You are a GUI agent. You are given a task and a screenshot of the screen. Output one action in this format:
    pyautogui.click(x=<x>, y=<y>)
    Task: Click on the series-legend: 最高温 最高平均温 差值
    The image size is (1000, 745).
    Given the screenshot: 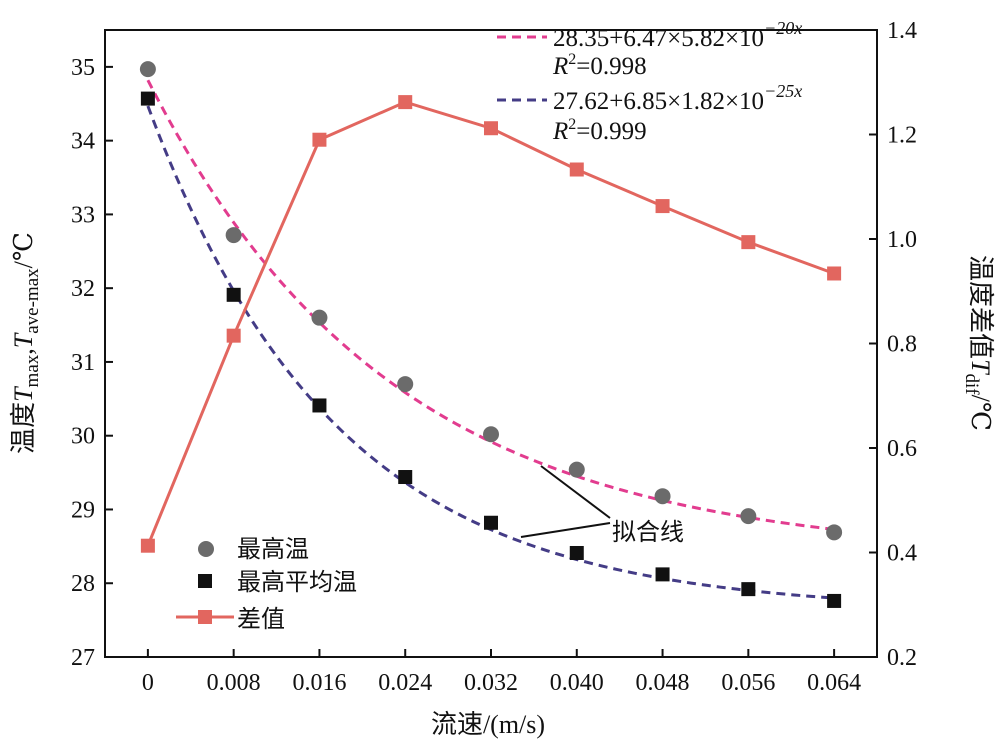 What is the action you would take?
    pyautogui.click(x=266, y=584)
    